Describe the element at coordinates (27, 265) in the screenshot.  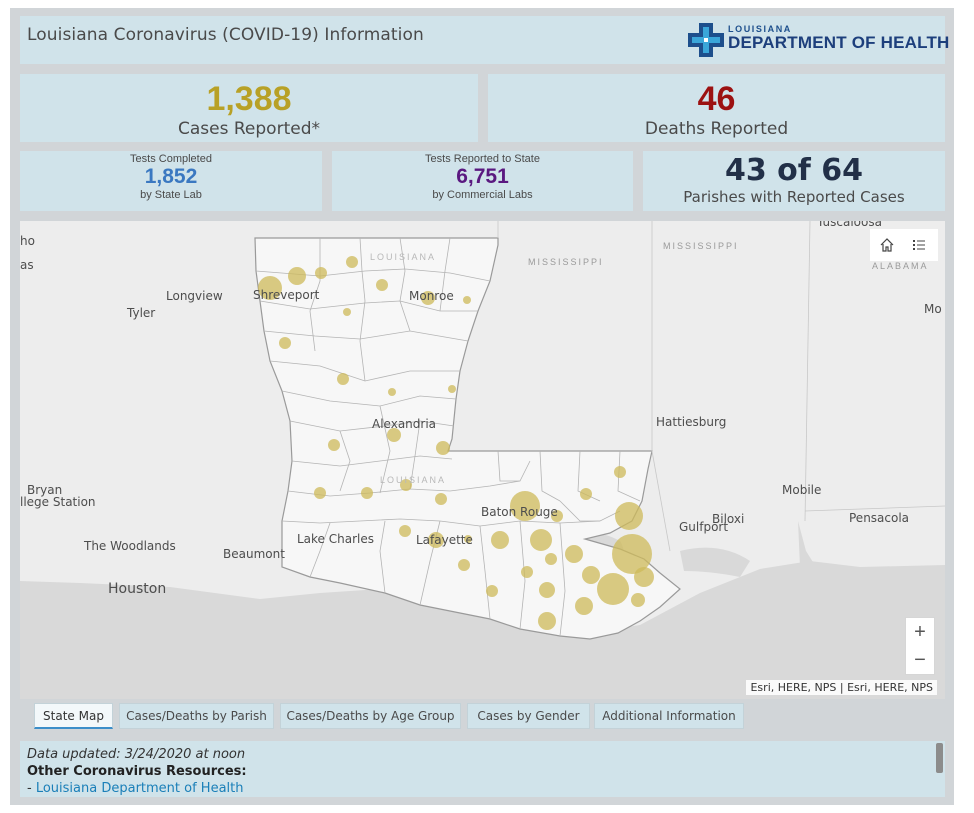
I see `city-label-partial: as` at that location.